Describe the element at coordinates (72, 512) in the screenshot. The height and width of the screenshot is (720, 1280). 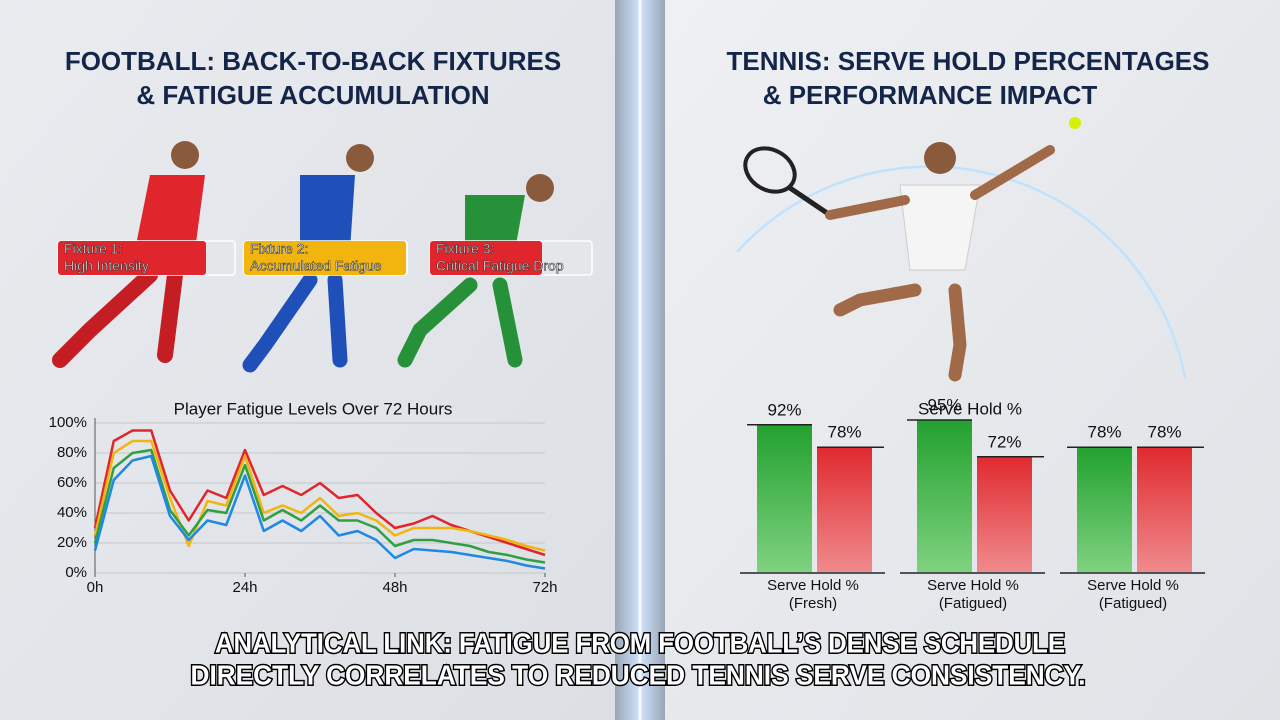
I see `y-tick-label: 40%` at that location.